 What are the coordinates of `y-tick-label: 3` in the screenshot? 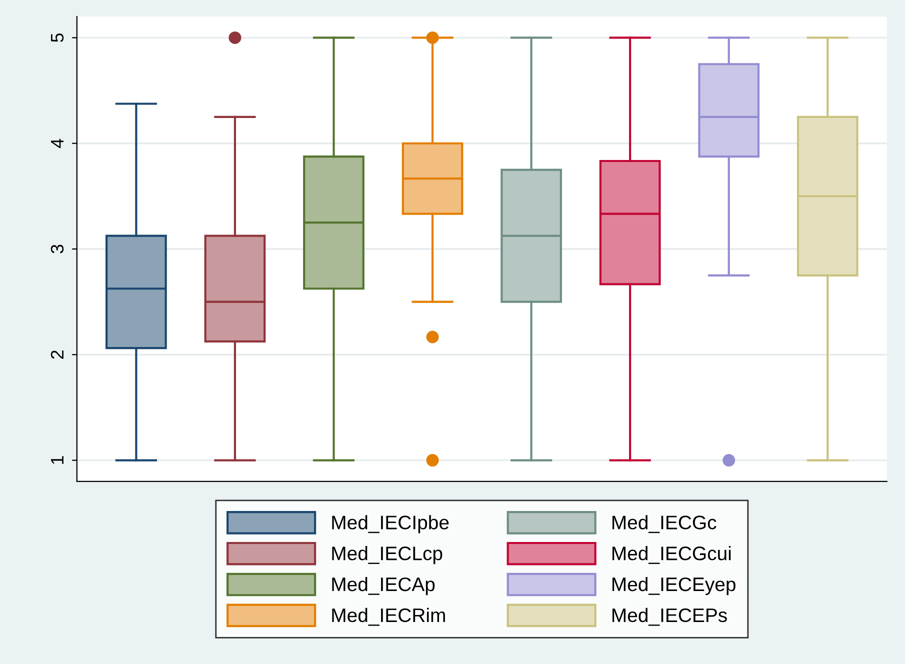 It's located at (57, 249).